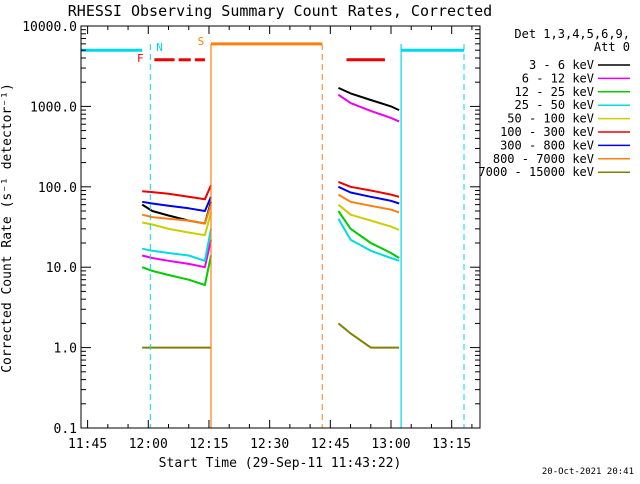  What do you see at coordinates (57, 188) in the screenshot?
I see `y-tick-label: 100.0` at bounding box center [57, 188].